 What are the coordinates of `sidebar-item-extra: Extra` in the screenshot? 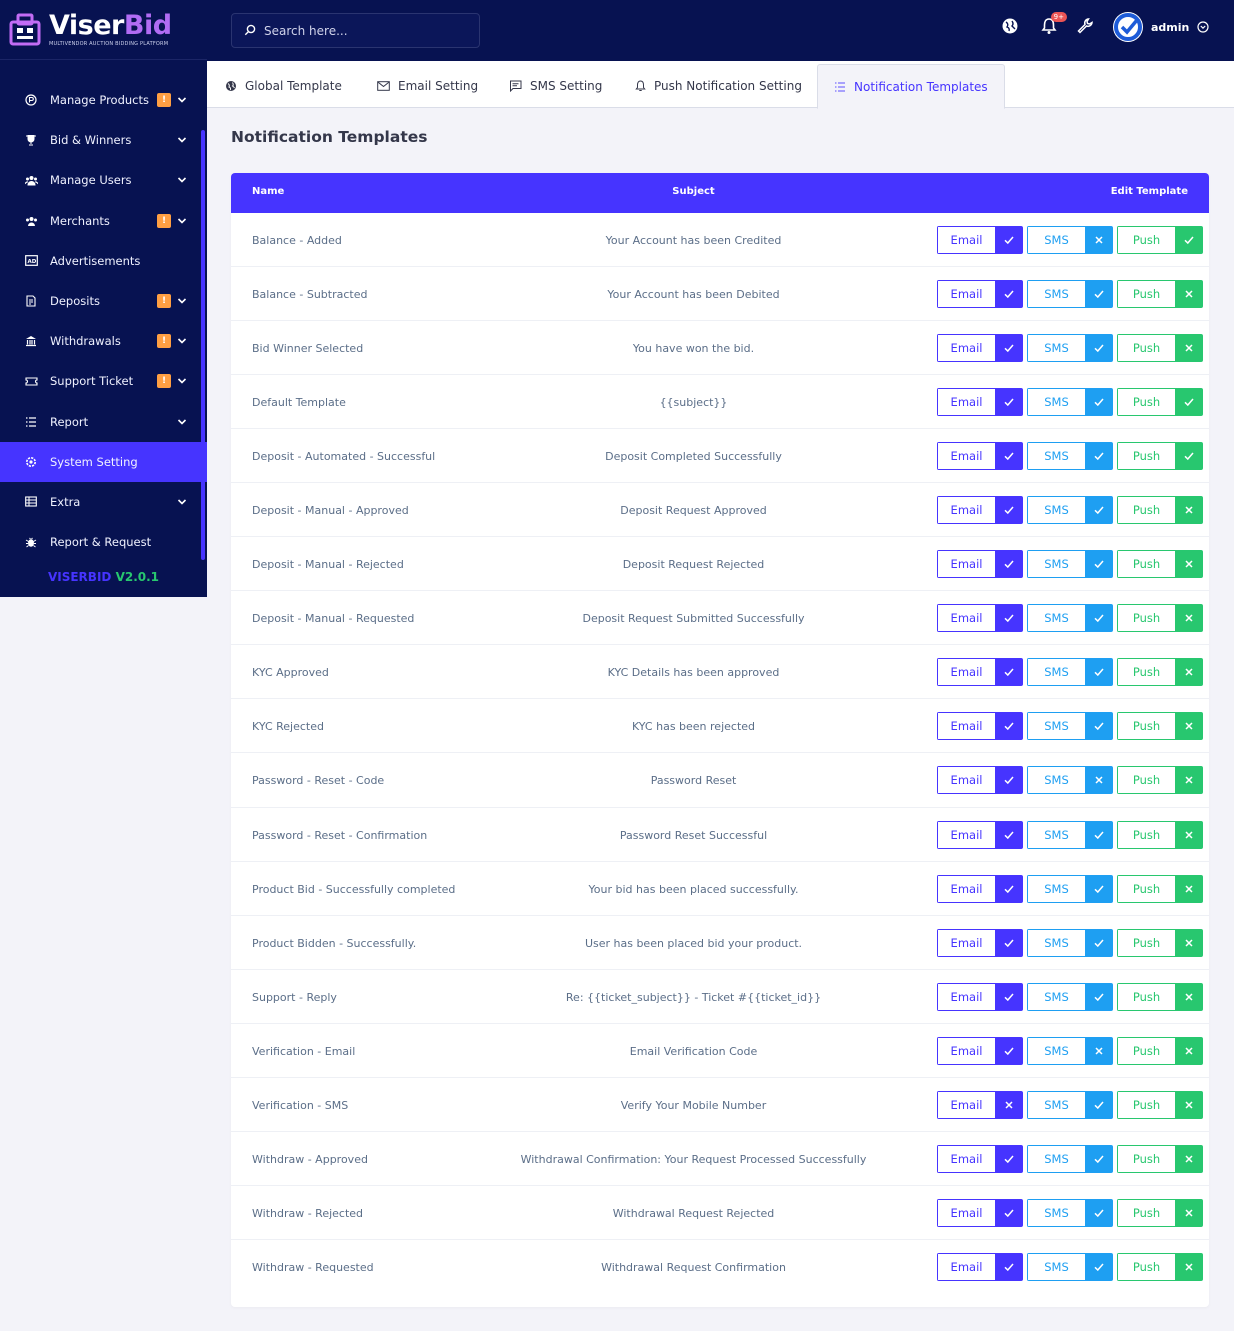 It's located at (103, 502).